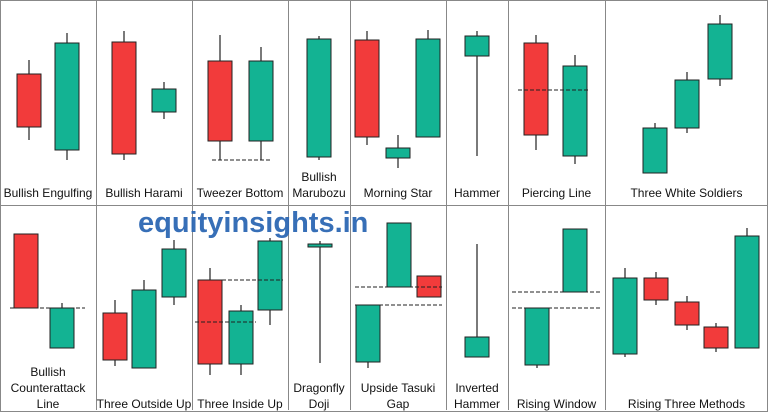 Image resolution: width=768 pixels, height=412 pixels. What do you see at coordinates (397, 115) in the screenshot?
I see `pattern-cell: Morning Star` at bounding box center [397, 115].